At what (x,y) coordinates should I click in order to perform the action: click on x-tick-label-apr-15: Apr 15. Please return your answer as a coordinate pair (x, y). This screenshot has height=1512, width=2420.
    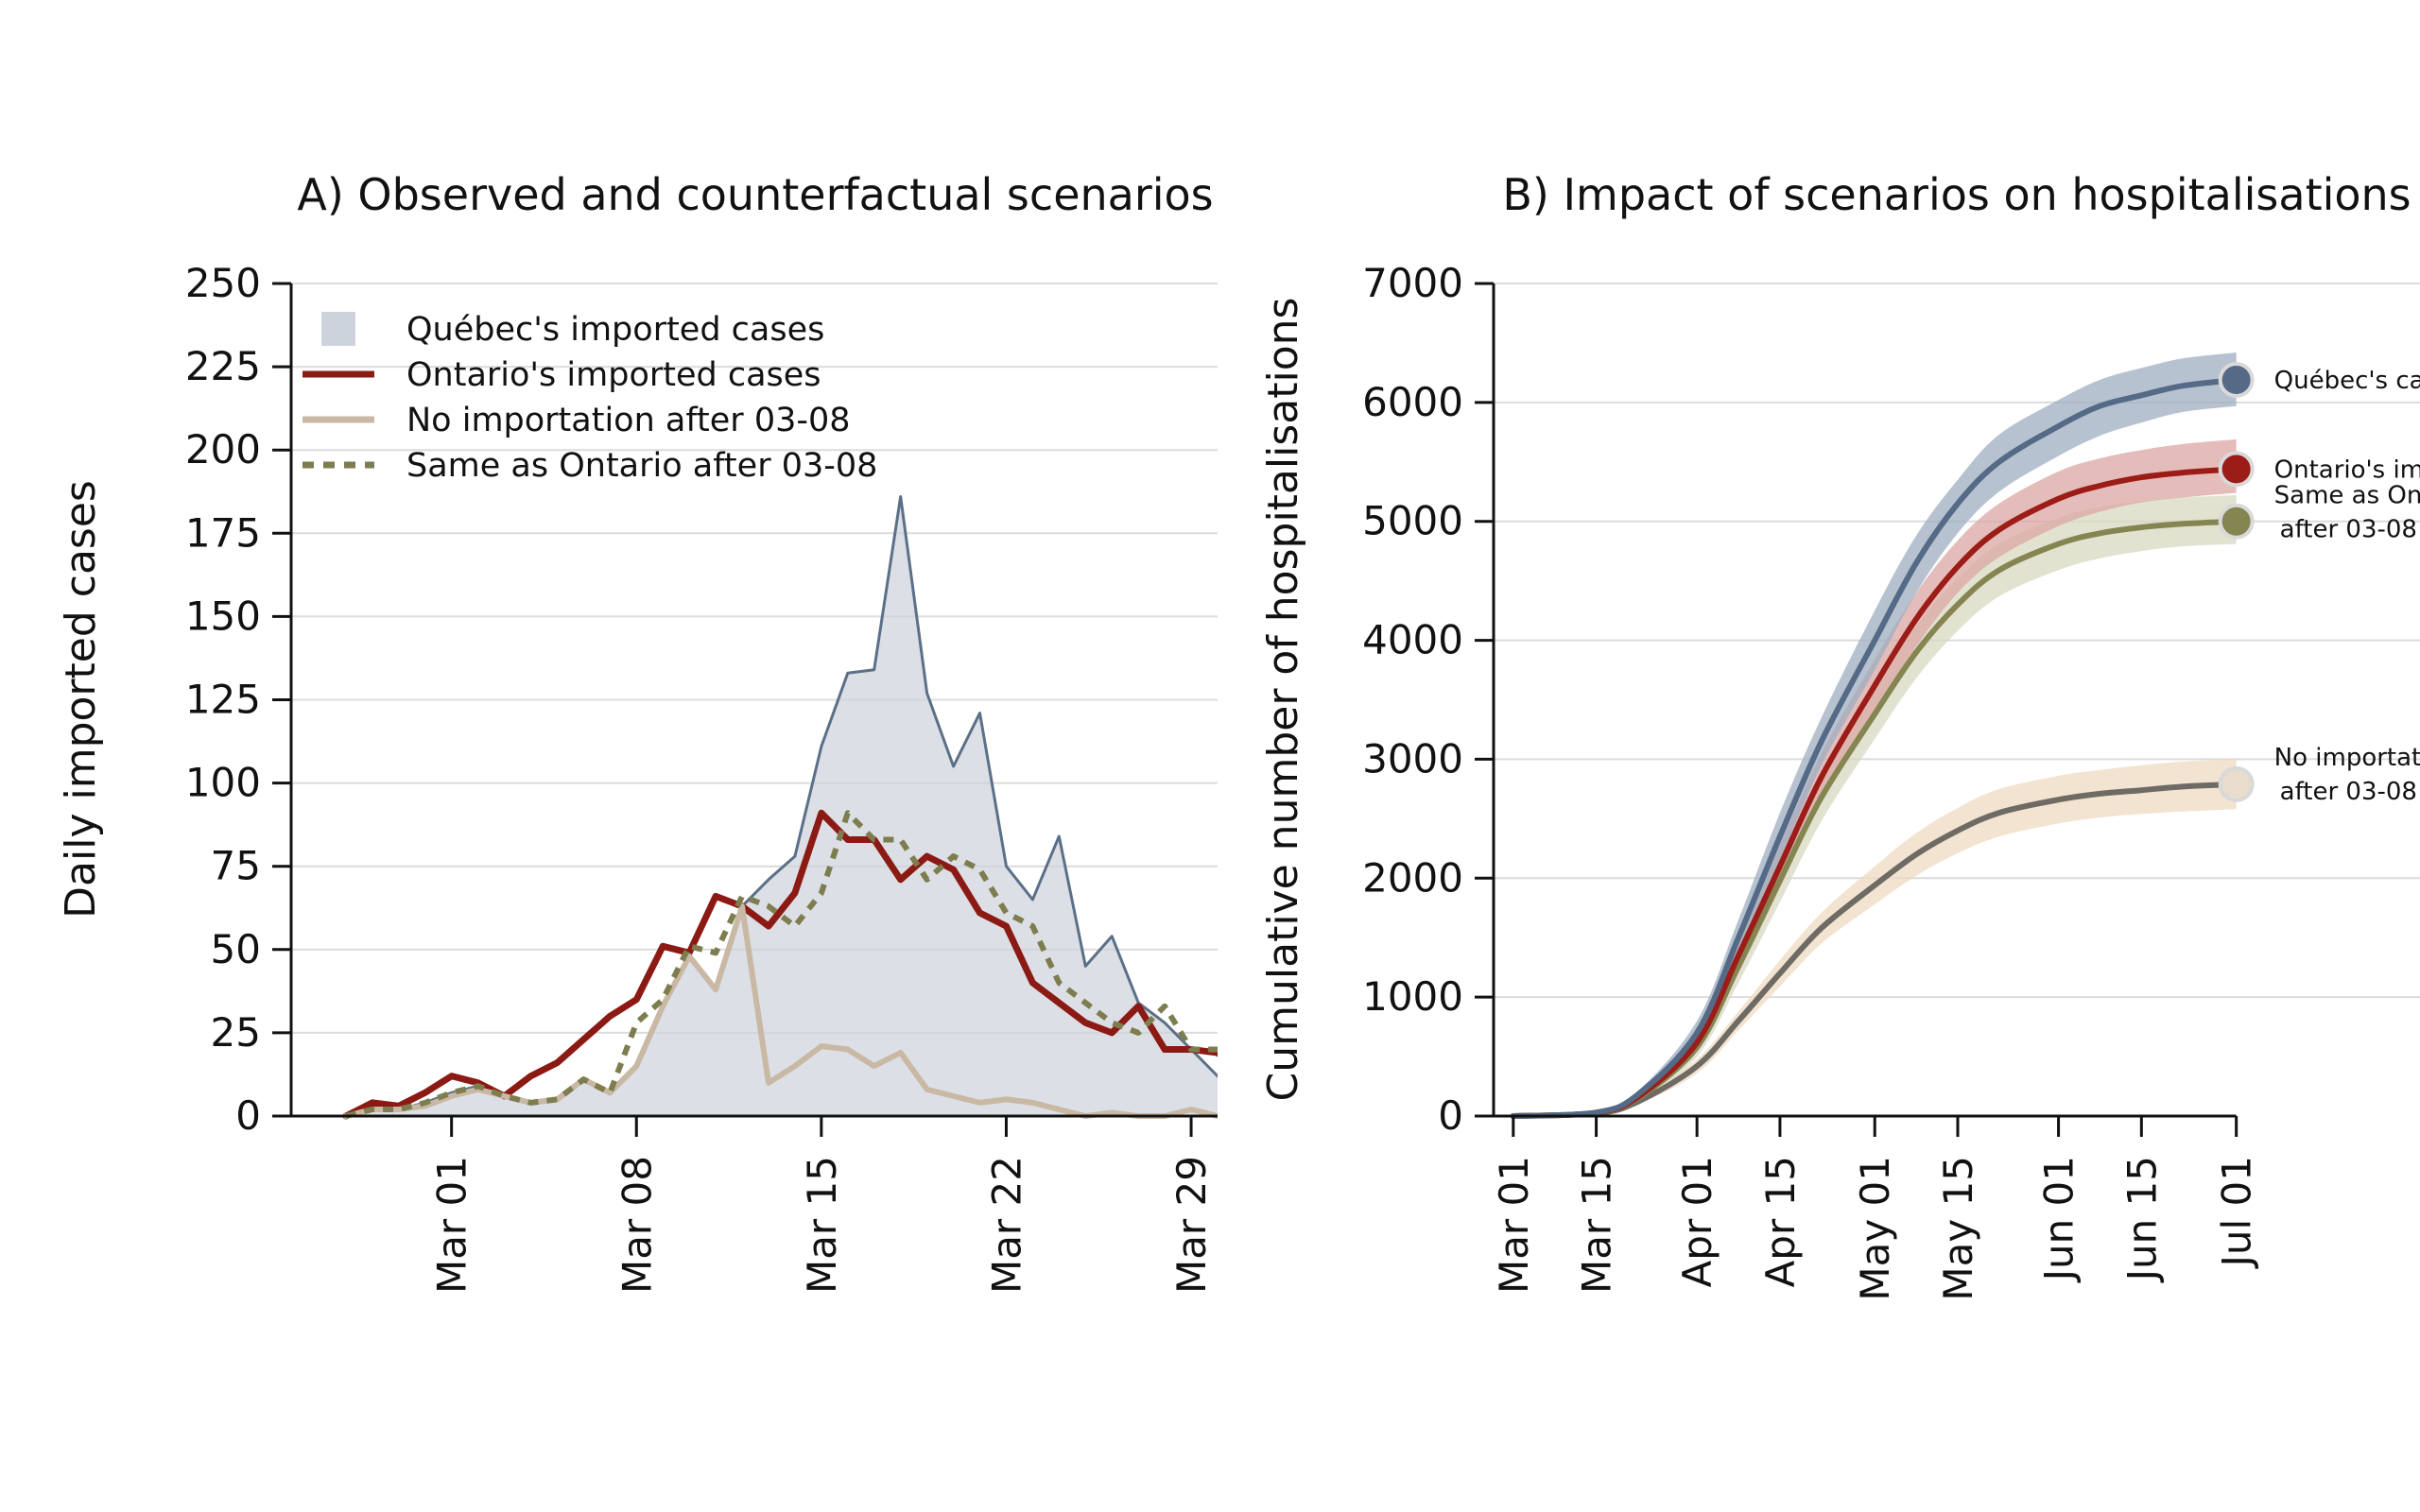
    Looking at the image, I should click on (1780, 1221).